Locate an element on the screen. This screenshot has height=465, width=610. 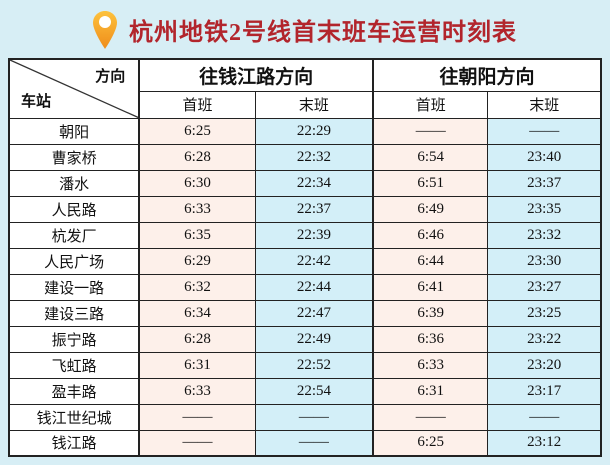
qianjiang-last-train-cell: 22:49 is located at coordinates (314, 339).